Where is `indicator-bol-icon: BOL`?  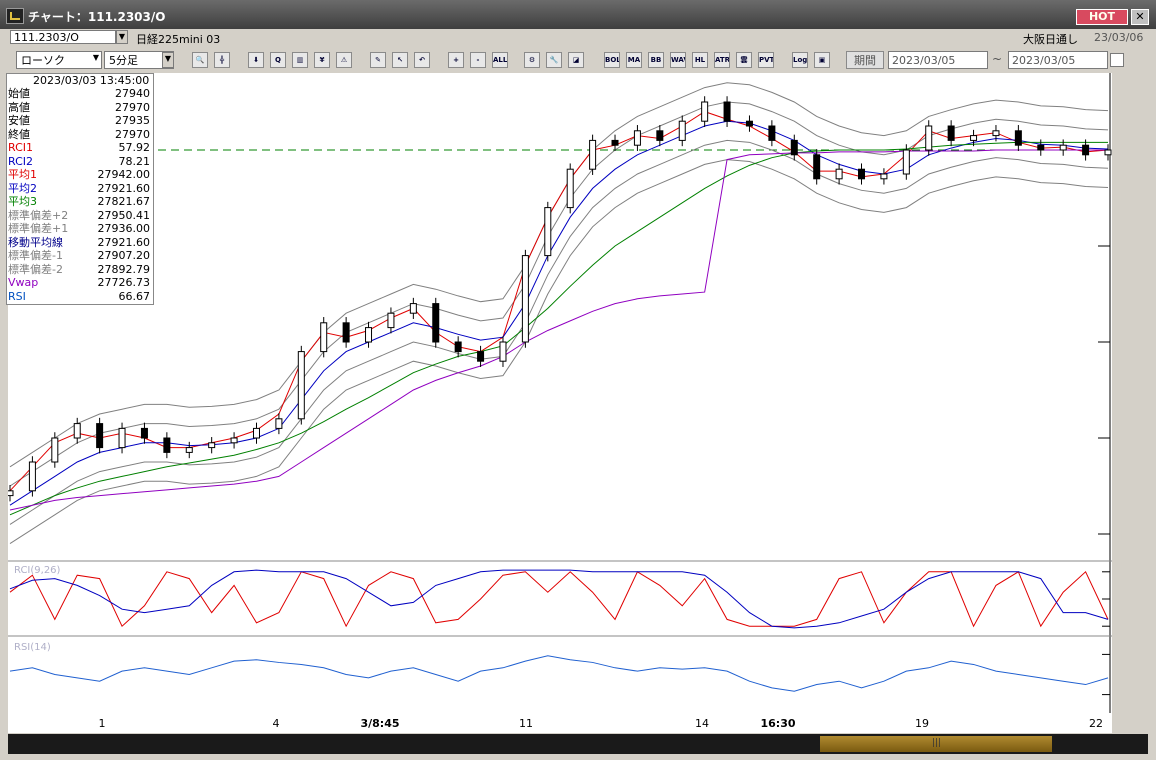 indicator-bol-icon: BOL is located at coordinates (612, 60).